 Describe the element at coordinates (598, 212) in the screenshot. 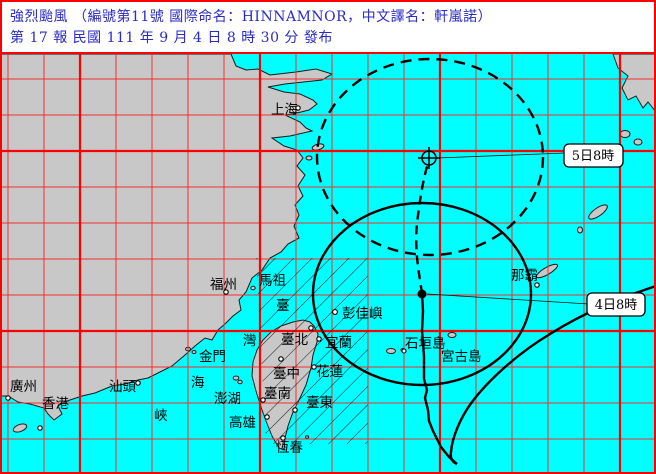

I see `amami-island` at that location.